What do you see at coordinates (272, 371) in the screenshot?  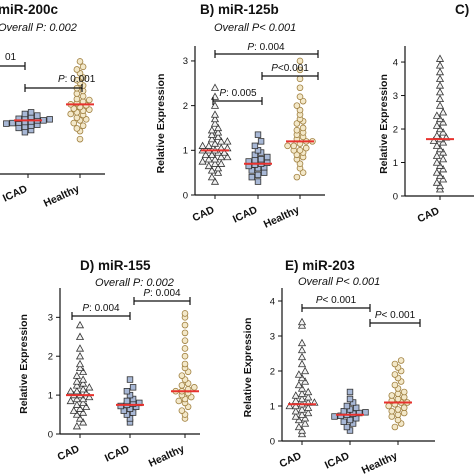 I see `y-tick-label: 2` at bounding box center [272, 371].